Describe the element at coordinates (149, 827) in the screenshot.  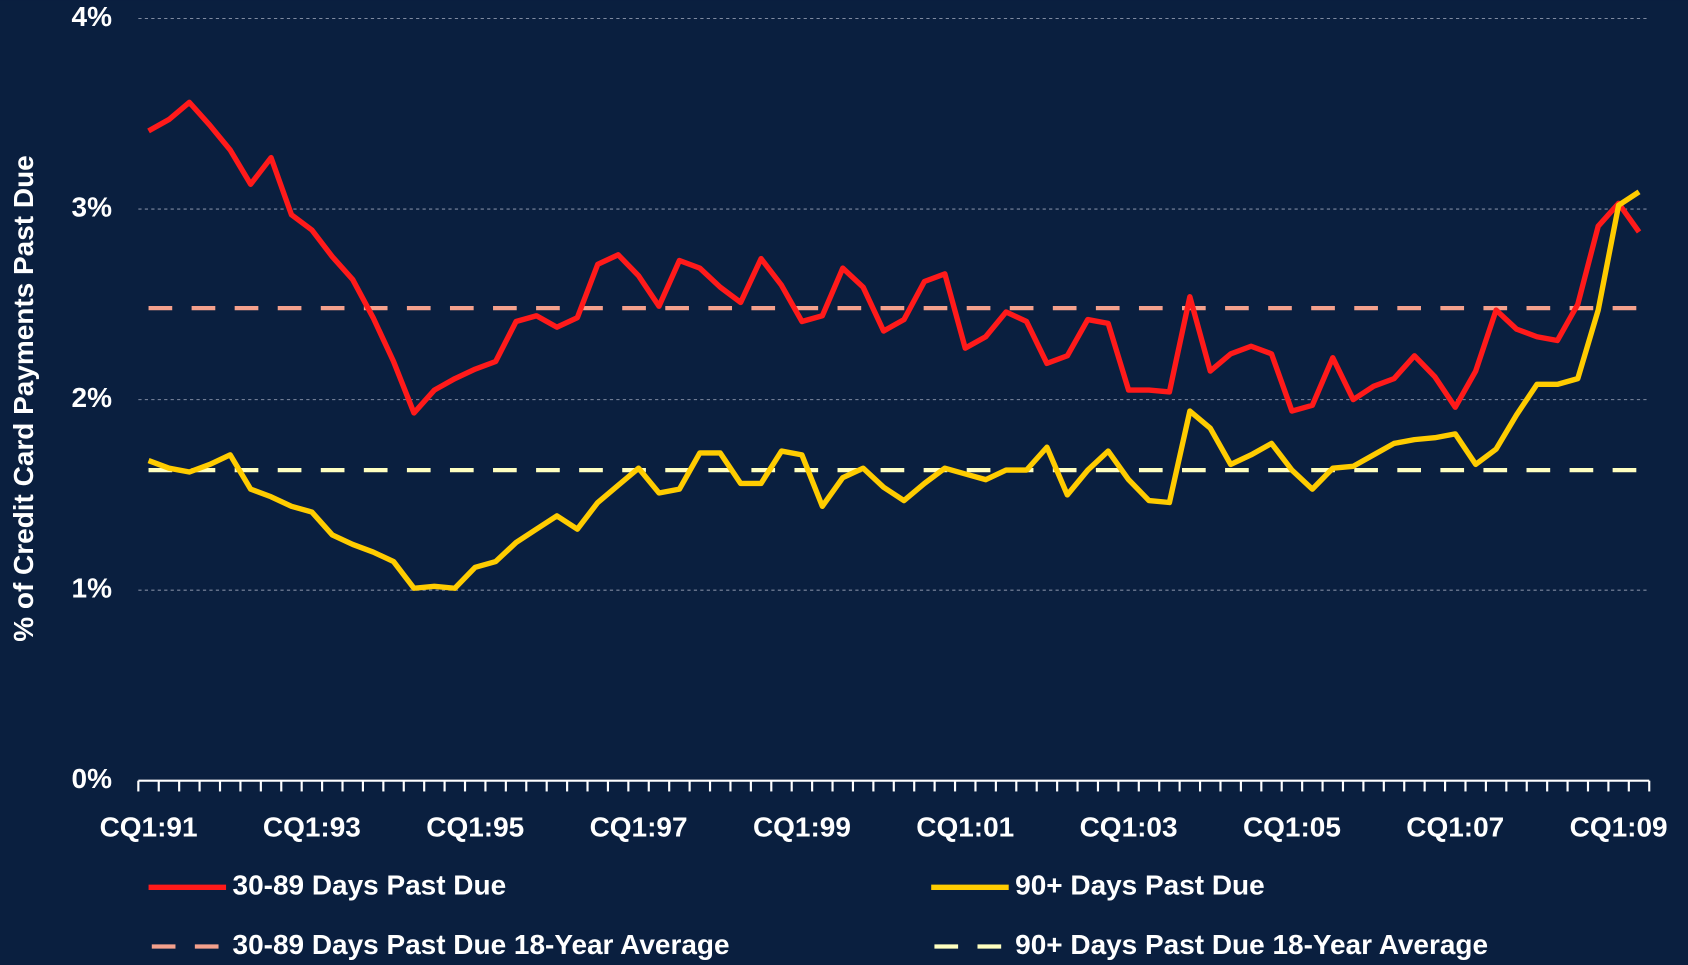
I see `x-tick-label: CQ1:91` at that location.